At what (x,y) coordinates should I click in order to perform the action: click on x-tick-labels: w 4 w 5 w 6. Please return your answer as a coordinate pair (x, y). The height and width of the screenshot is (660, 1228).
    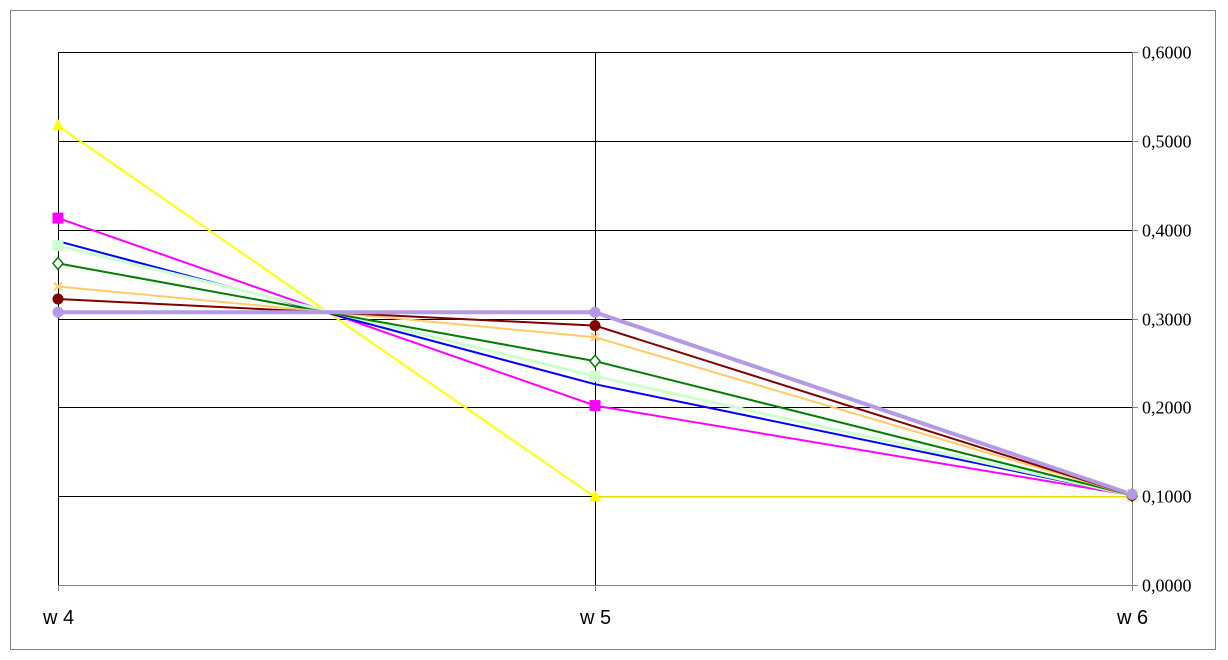
    Looking at the image, I should click on (595, 618).